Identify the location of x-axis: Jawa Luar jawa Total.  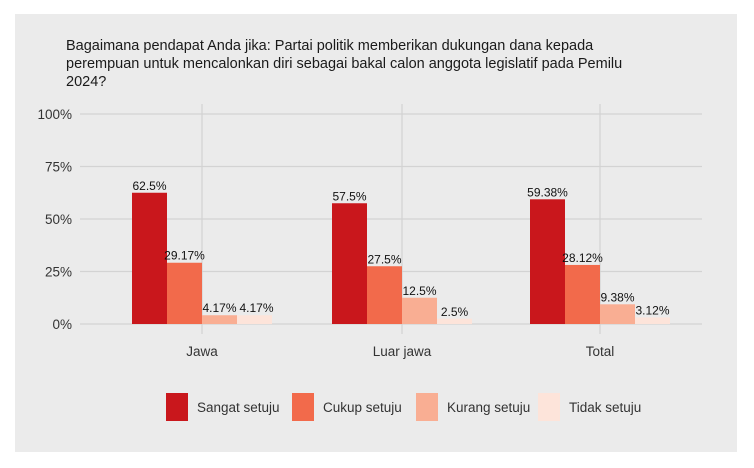
(400, 351).